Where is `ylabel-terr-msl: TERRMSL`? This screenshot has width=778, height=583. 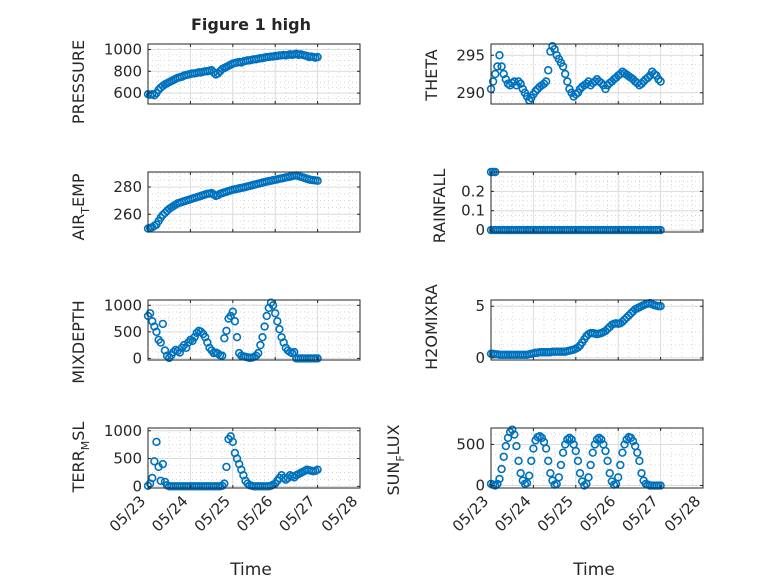
ylabel-terr-msl: TERRMSL is located at coordinates (80, 458).